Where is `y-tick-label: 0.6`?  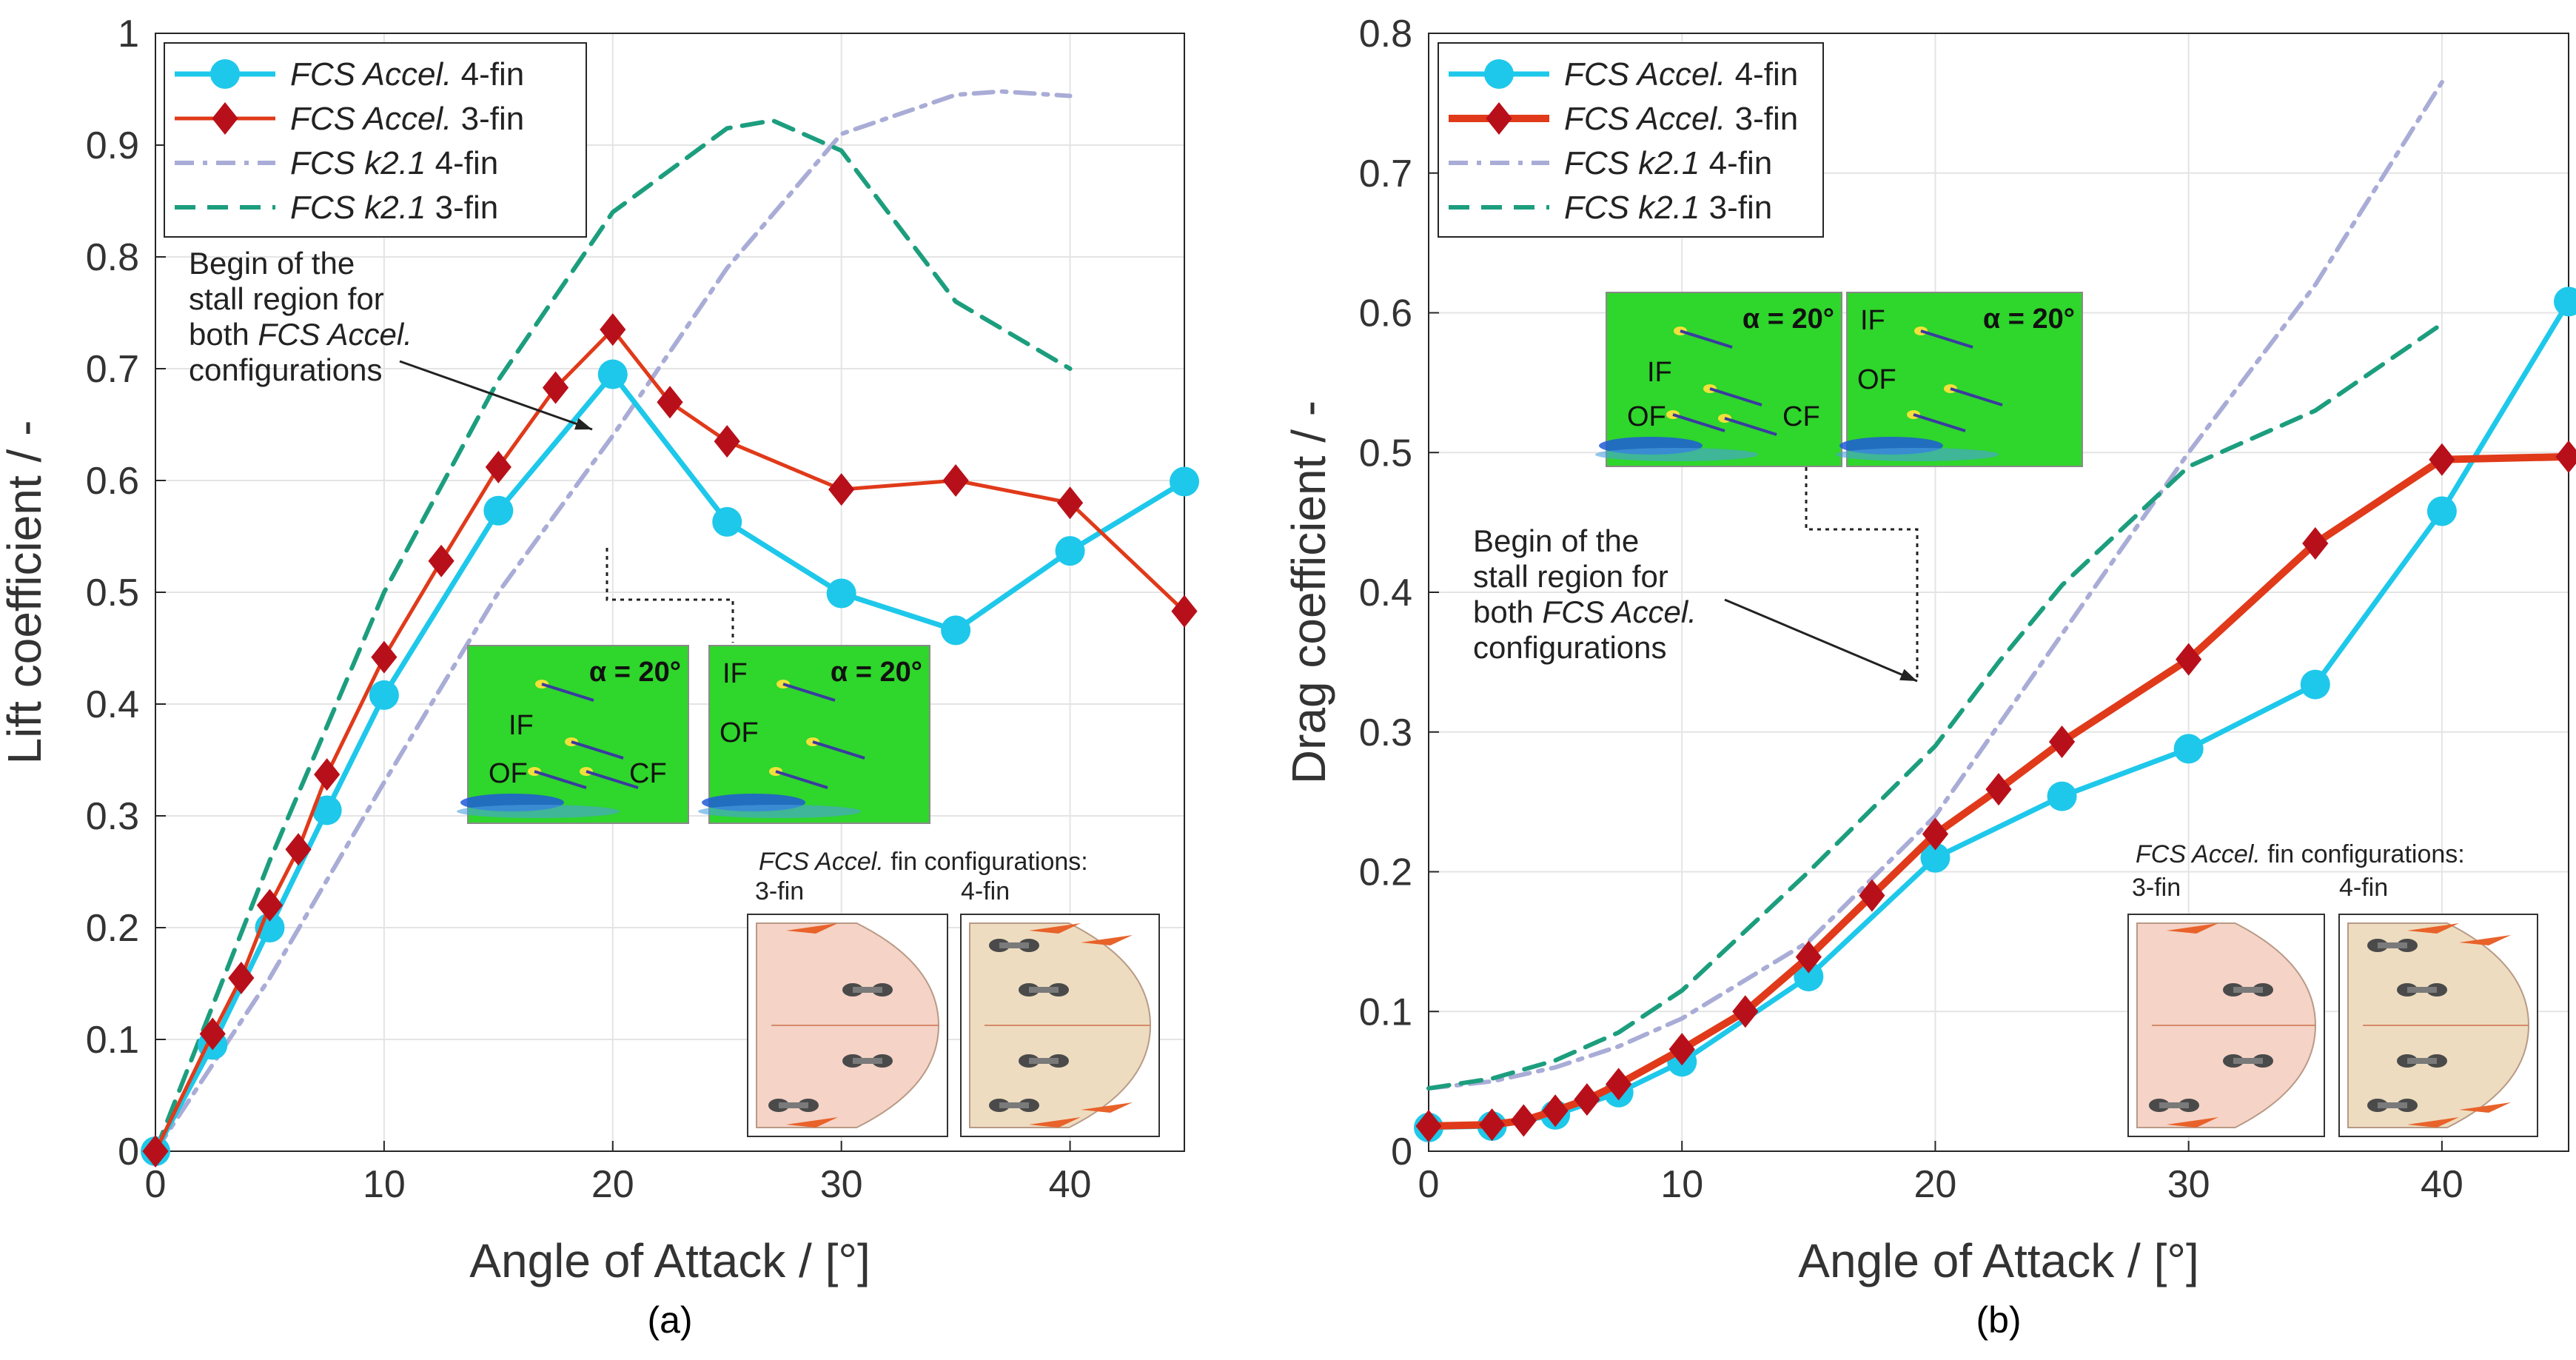 y-tick-label: 0.6 is located at coordinates (1385, 313).